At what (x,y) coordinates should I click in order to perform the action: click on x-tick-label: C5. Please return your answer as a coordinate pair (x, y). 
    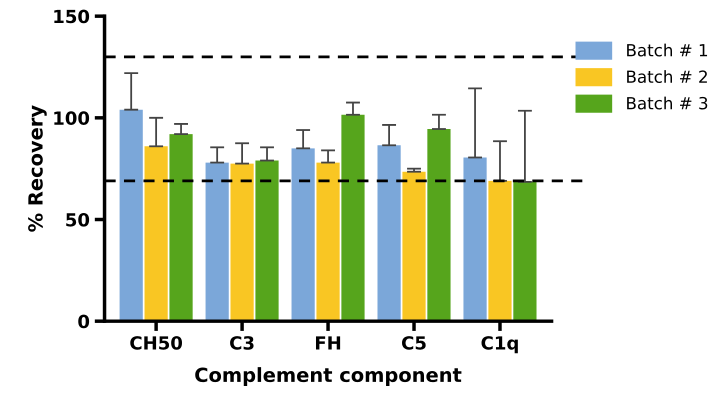
    Looking at the image, I should click on (414, 343).